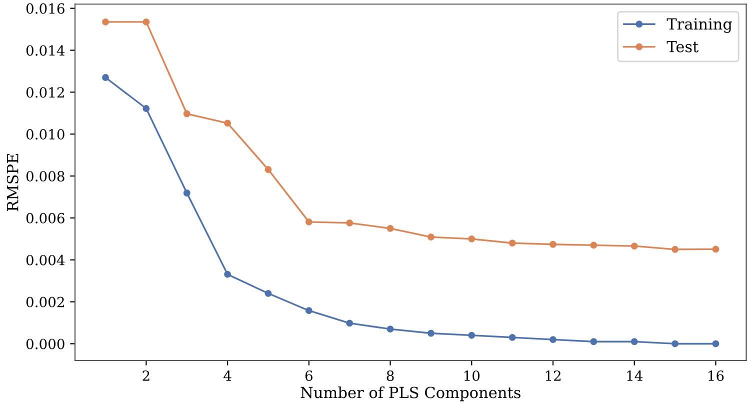 The height and width of the screenshot is (412, 750). Describe the element at coordinates (45, 176) in the screenshot. I see `y-tick-label: 0.008` at that location.